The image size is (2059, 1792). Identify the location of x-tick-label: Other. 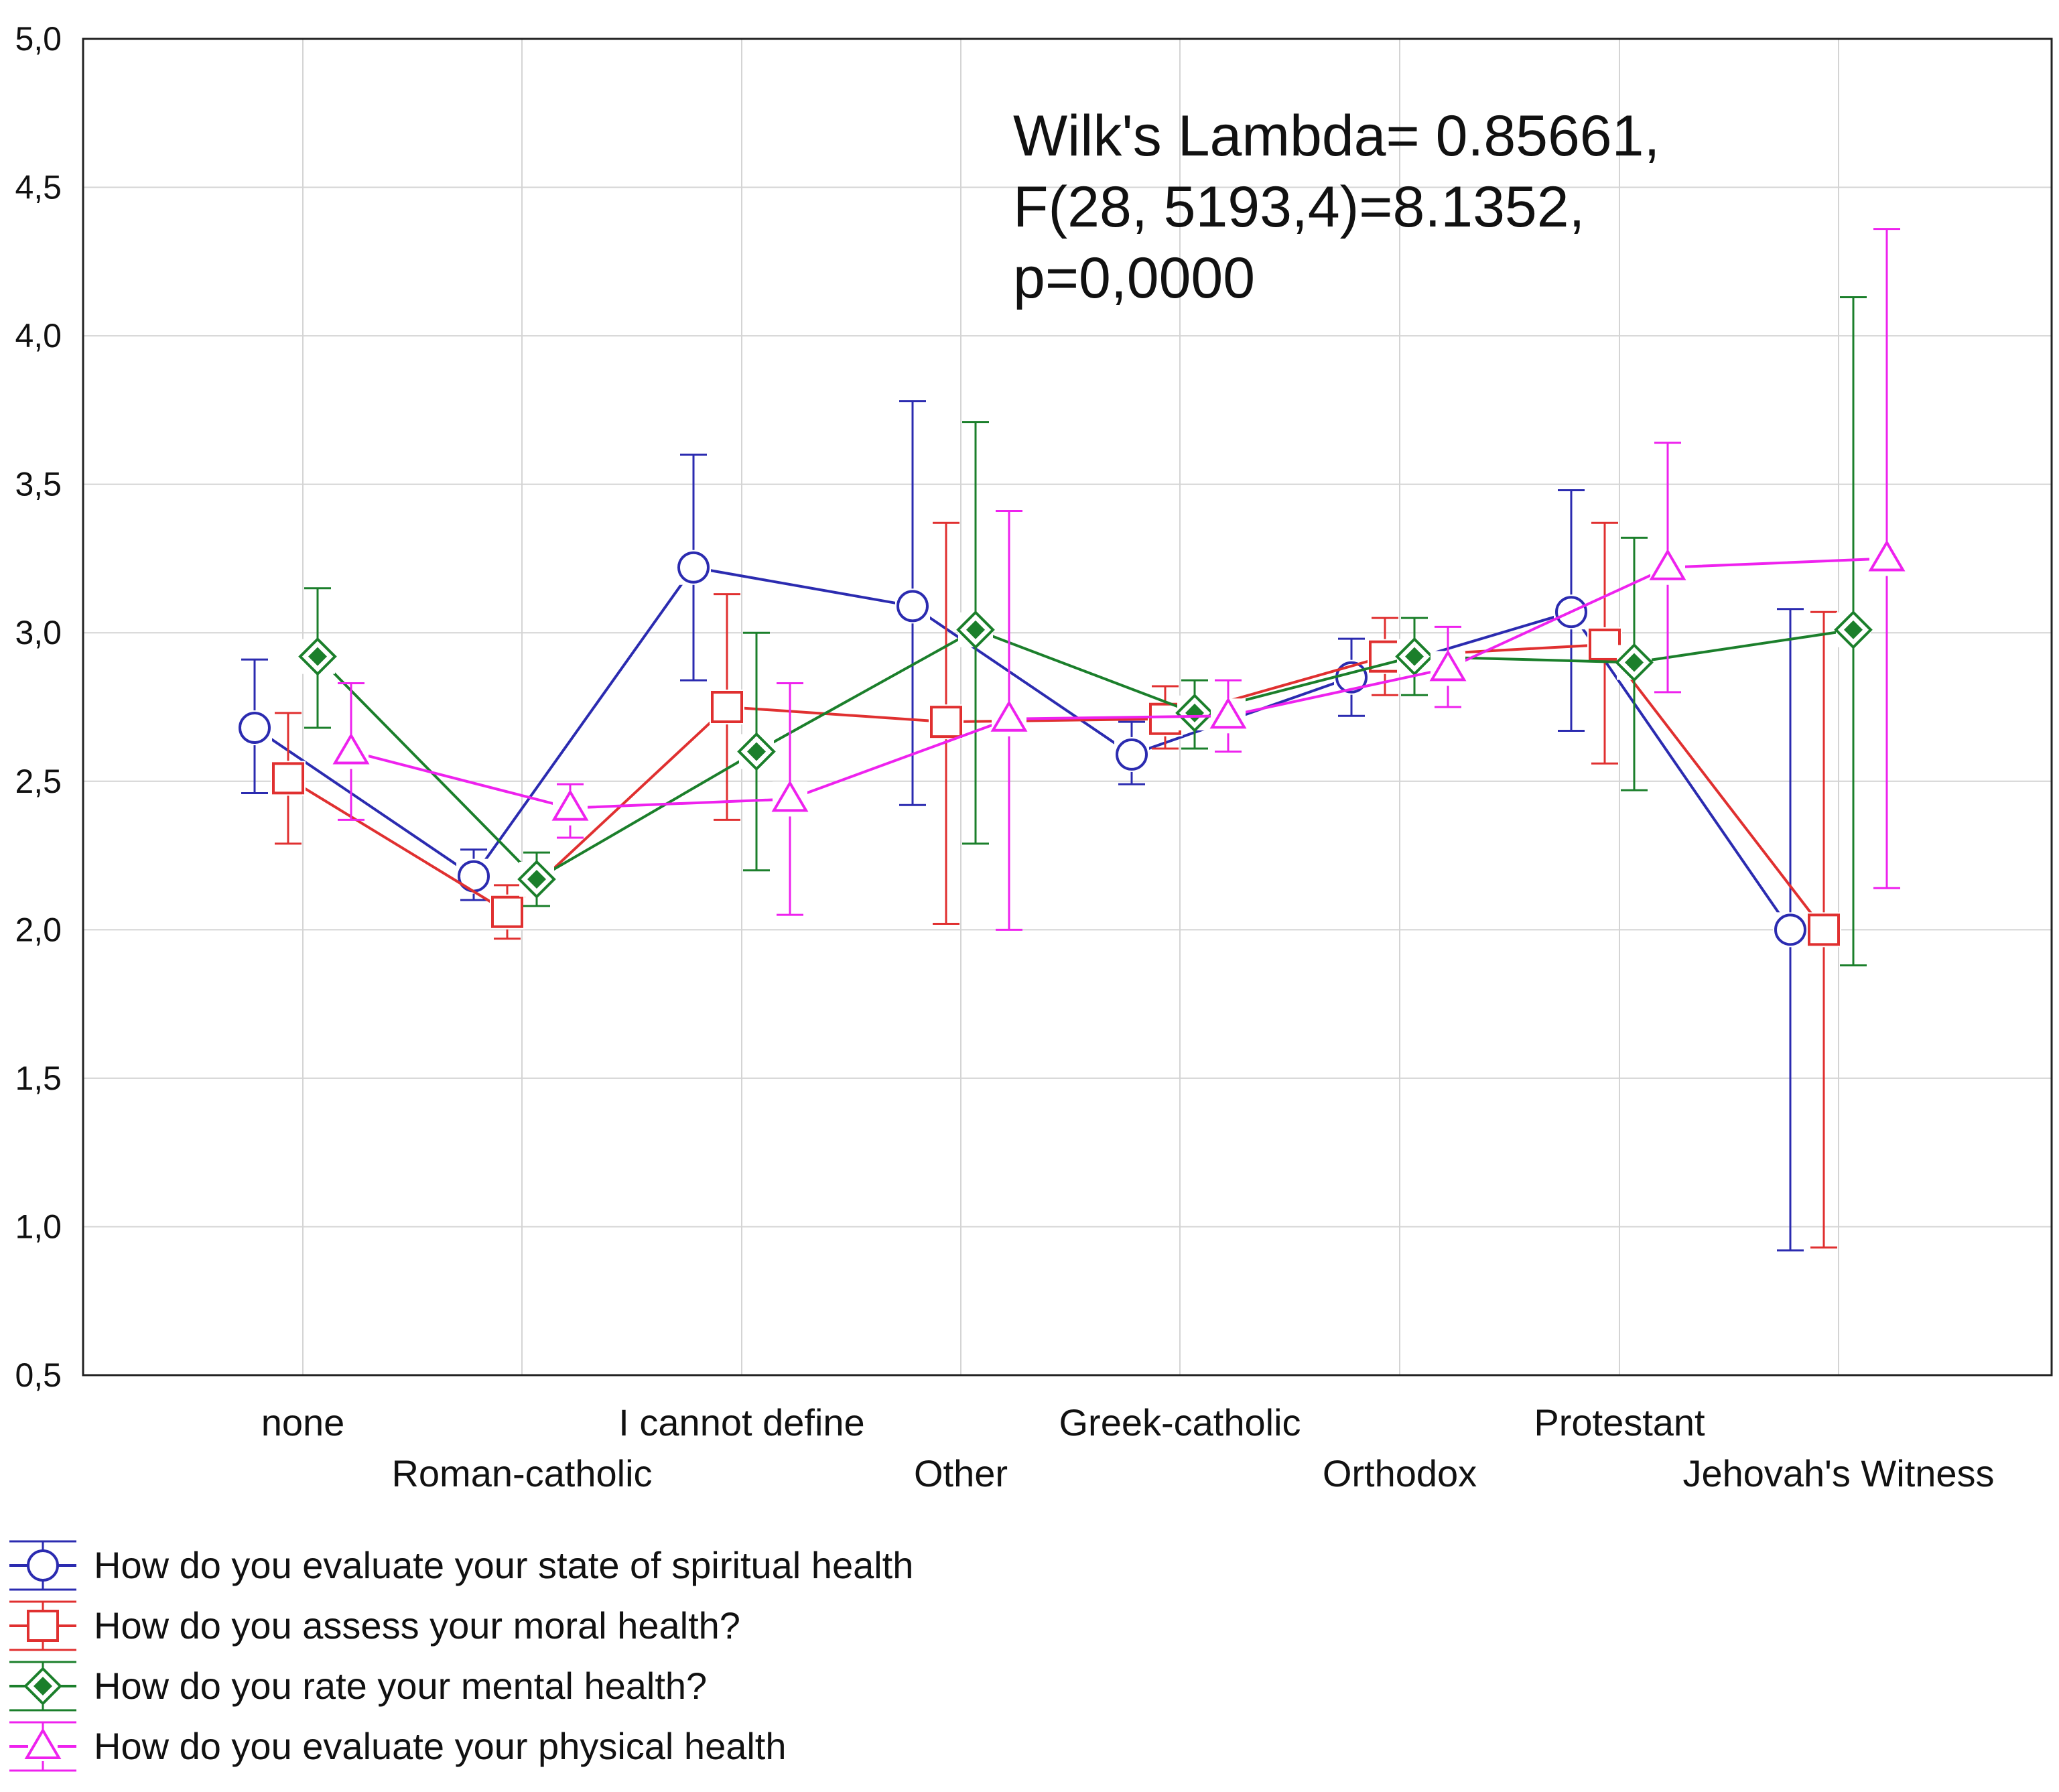
(961, 1473).